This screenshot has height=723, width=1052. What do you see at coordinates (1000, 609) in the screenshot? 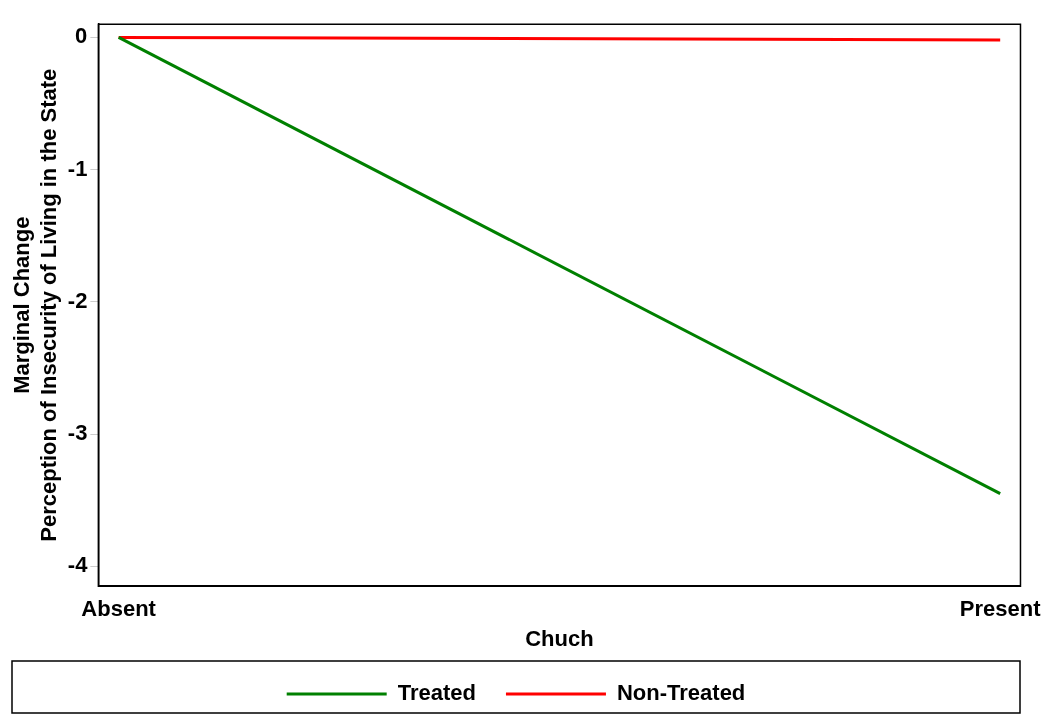
I see `x-tick-label: Present` at bounding box center [1000, 609].